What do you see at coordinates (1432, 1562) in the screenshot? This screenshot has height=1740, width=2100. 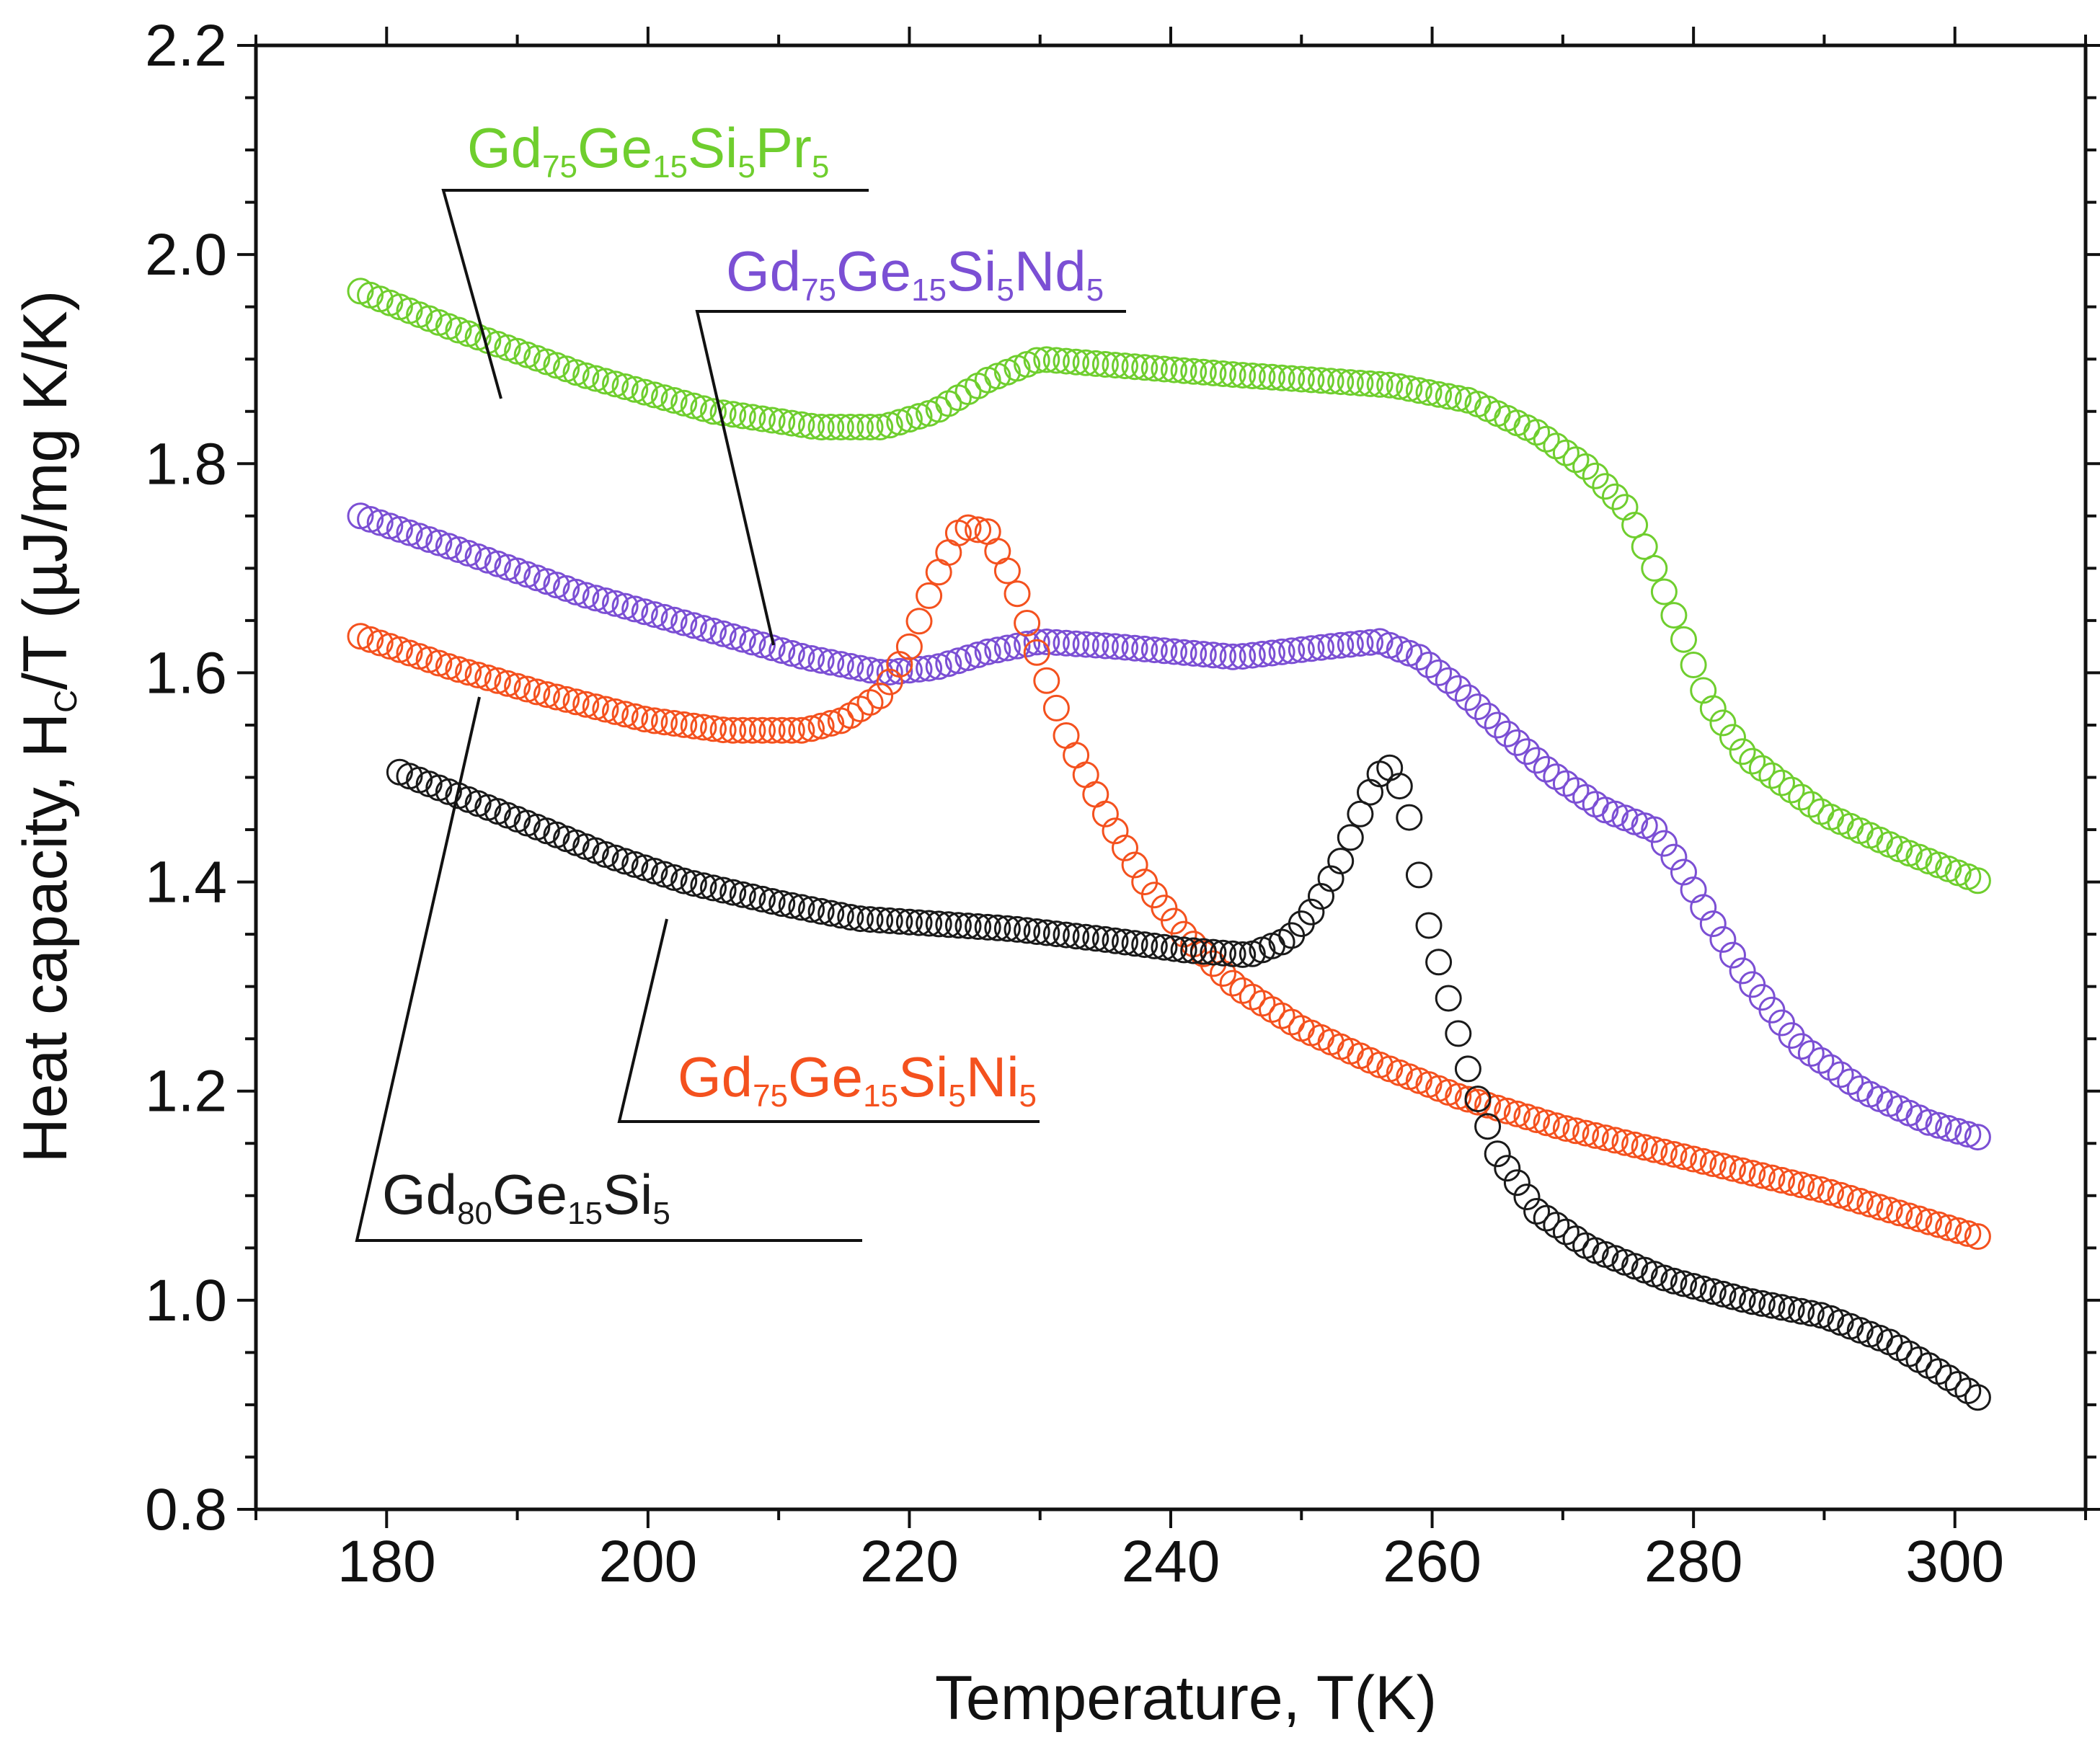 I see `x-tick-label: 260` at bounding box center [1432, 1562].